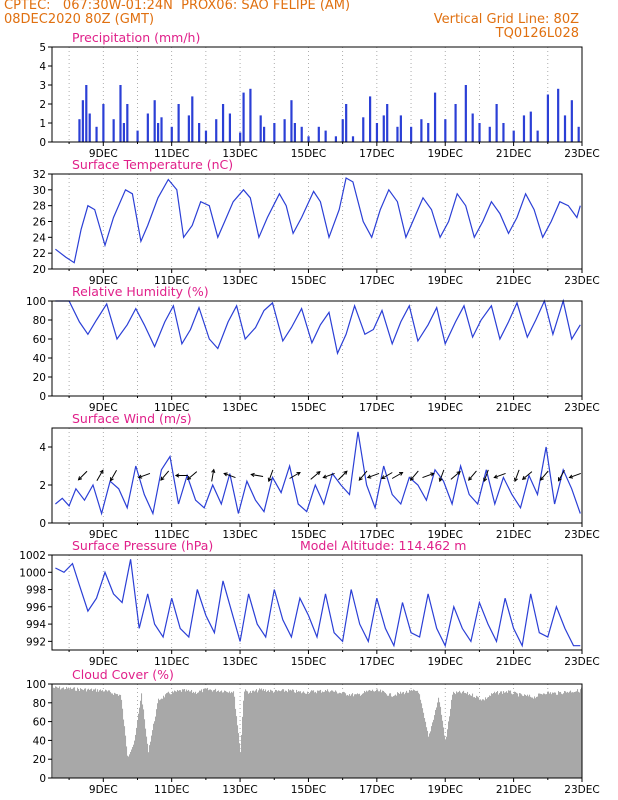 The width and height of the screenshot is (618, 800). What do you see at coordinates (383, 477) in the screenshot?
I see `wind-arrow-head` at bounding box center [383, 477].